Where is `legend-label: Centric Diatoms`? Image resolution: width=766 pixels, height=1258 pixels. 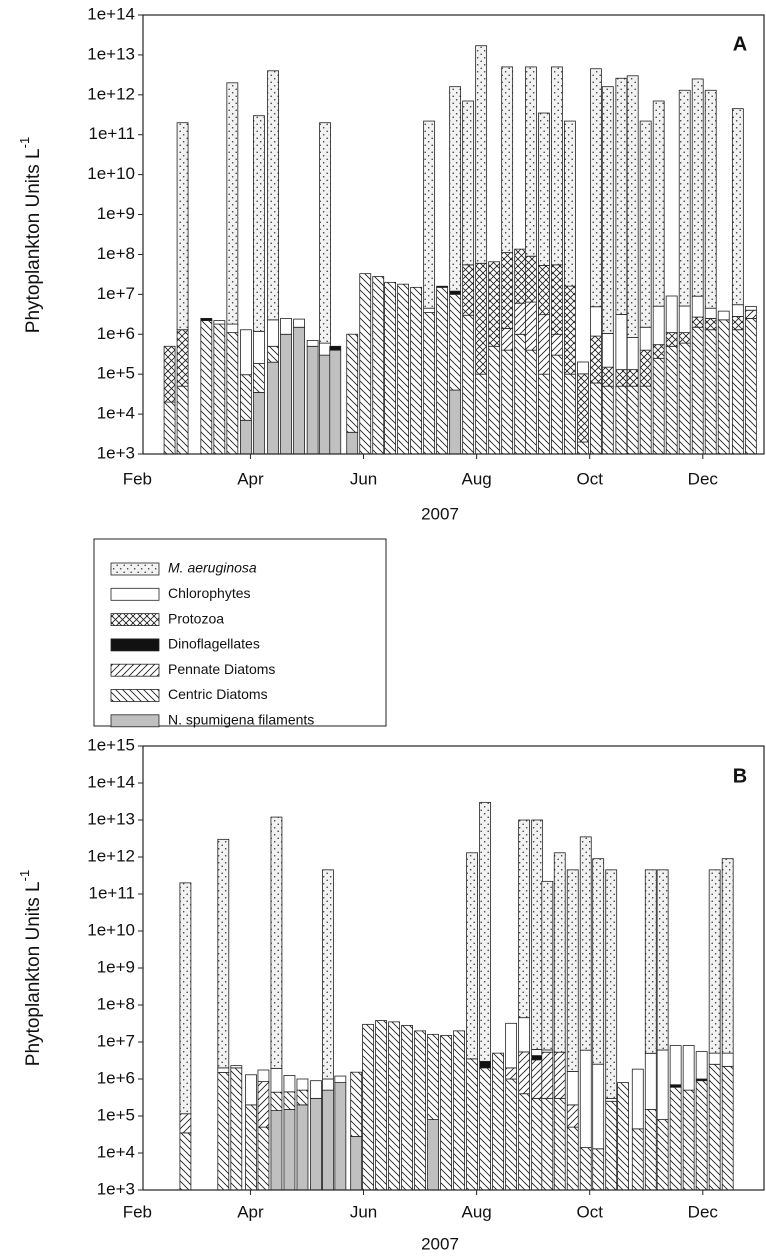
legend-label: Centric Diatoms is located at coordinates (218, 694).